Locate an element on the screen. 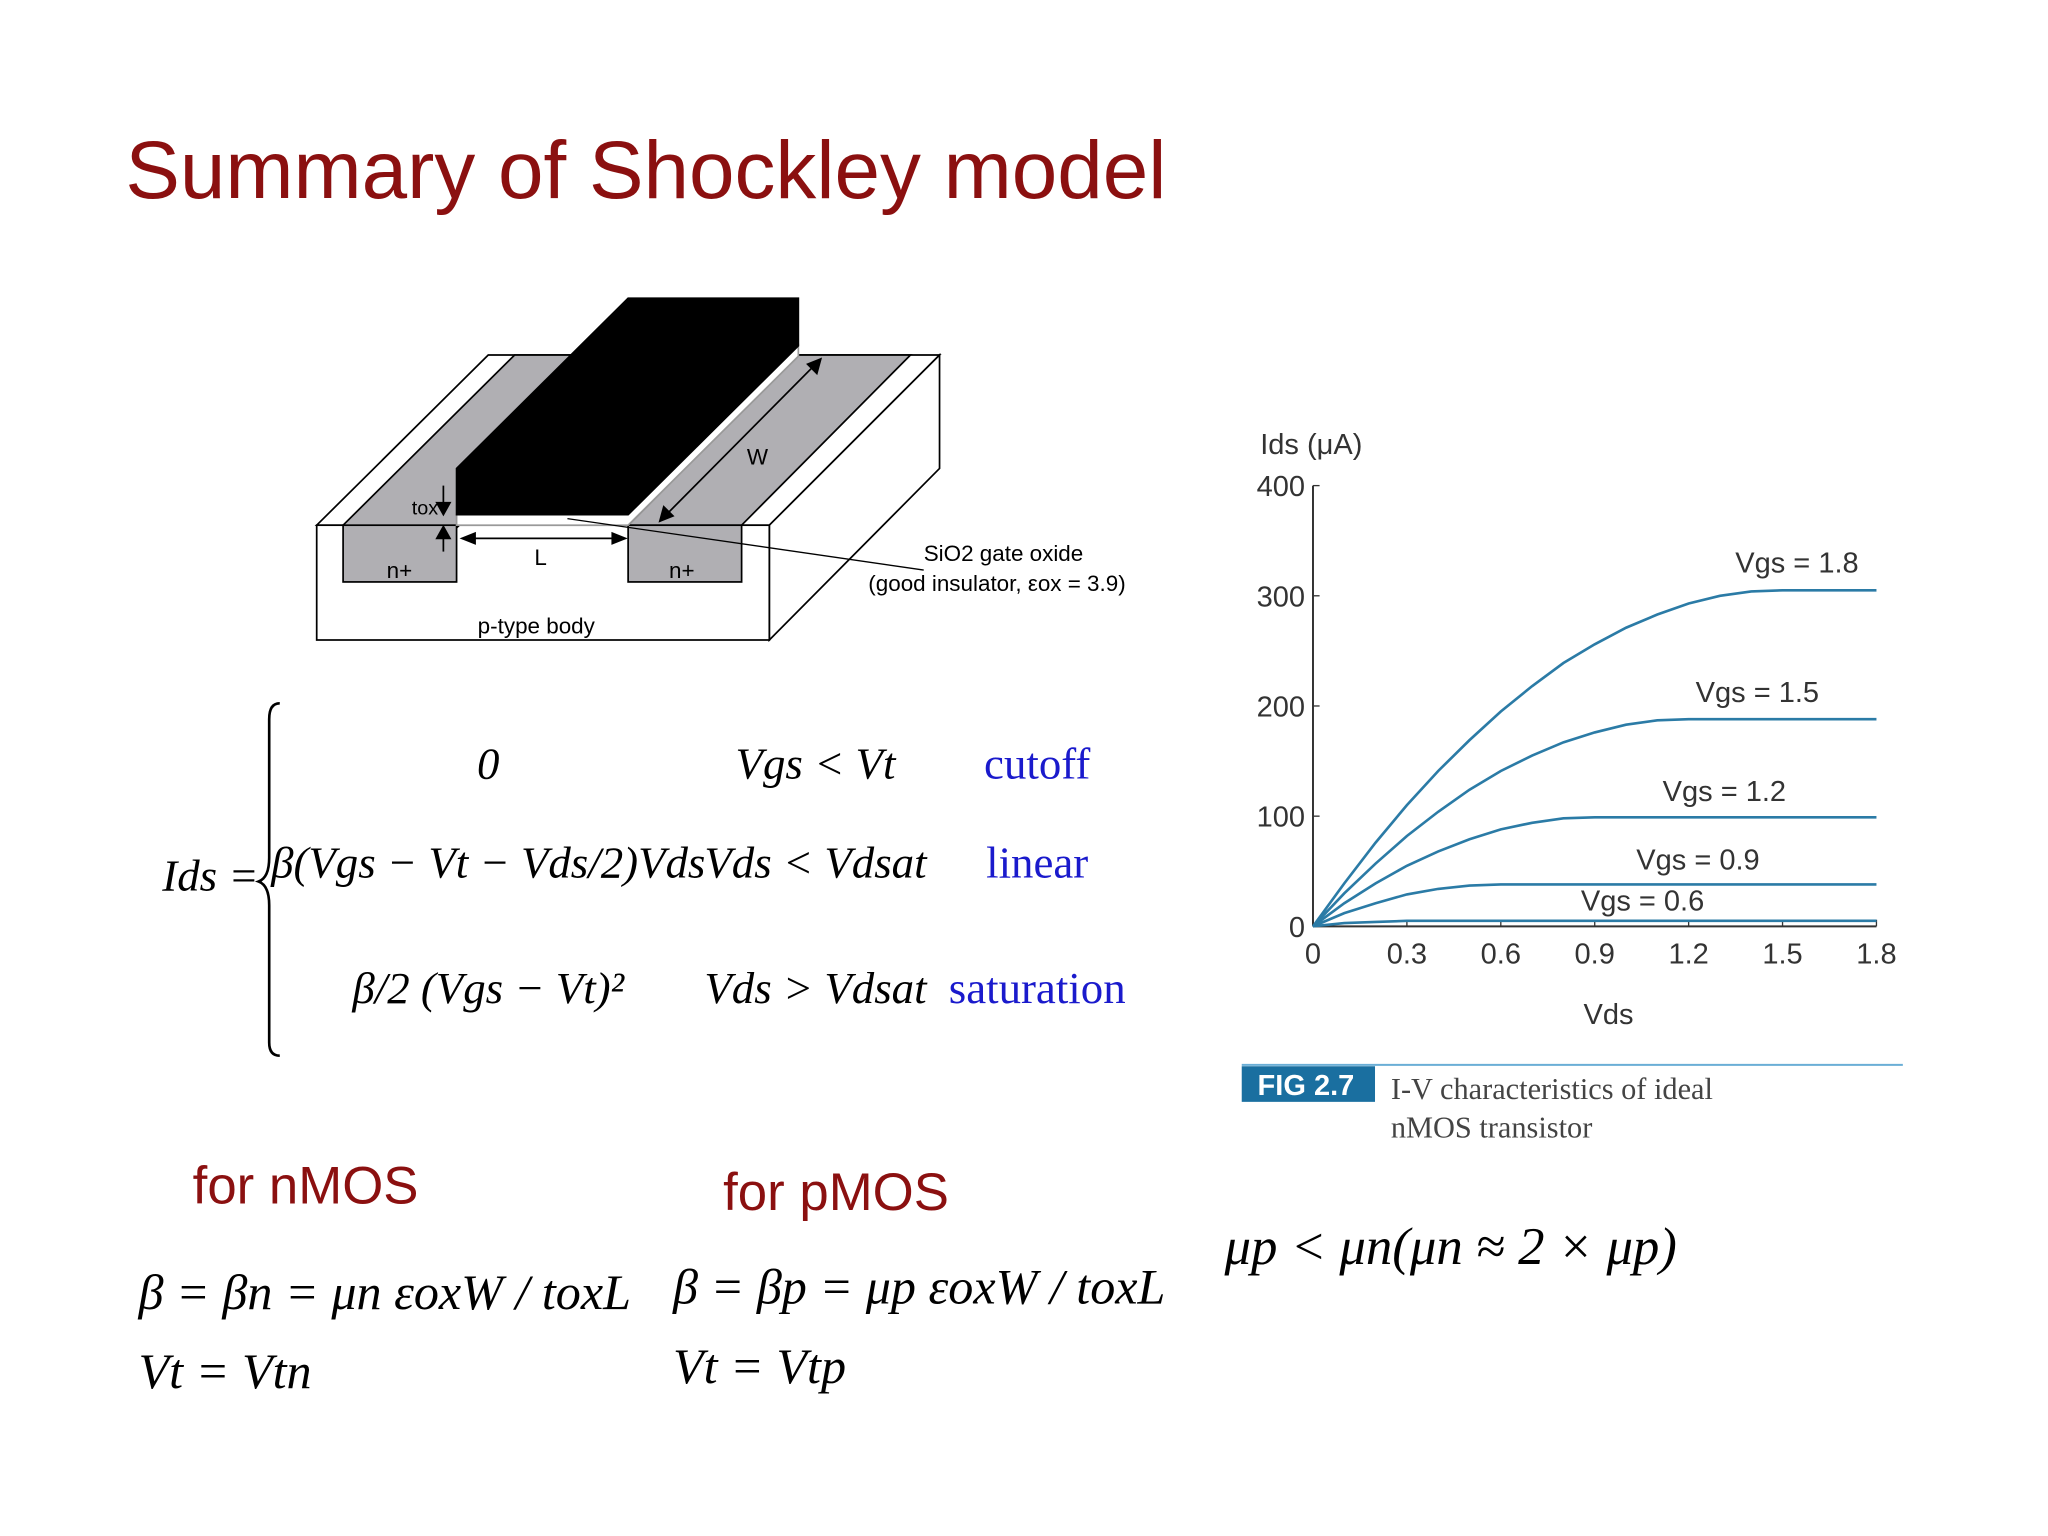 The height and width of the screenshot is (1536, 2048). case-expression: β/2 (Vgs − Vt)² is located at coordinates (488, 988).